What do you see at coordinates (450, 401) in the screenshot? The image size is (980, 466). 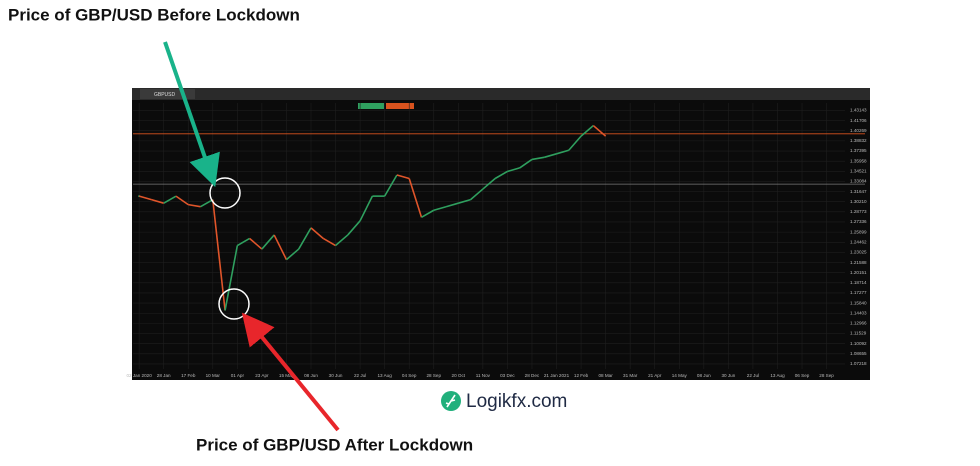 I see `logo-leaf` at bounding box center [450, 401].